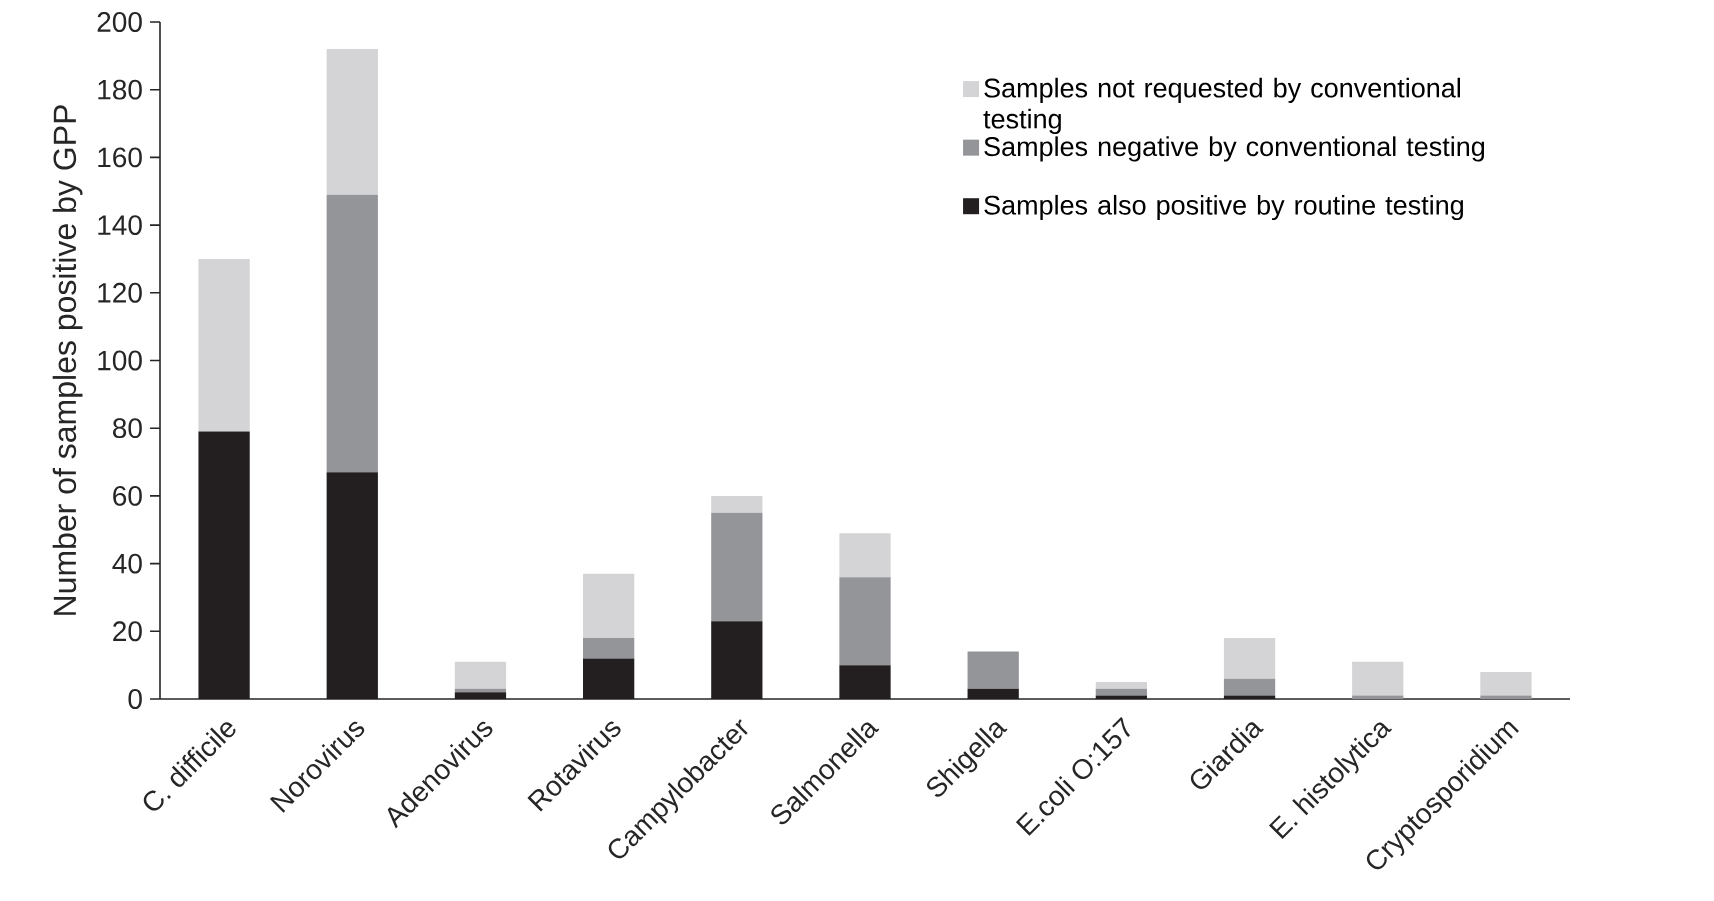  What do you see at coordinates (135, 699) in the screenshot?
I see `y-tick-label: 0` at bounding box center [135, 699].